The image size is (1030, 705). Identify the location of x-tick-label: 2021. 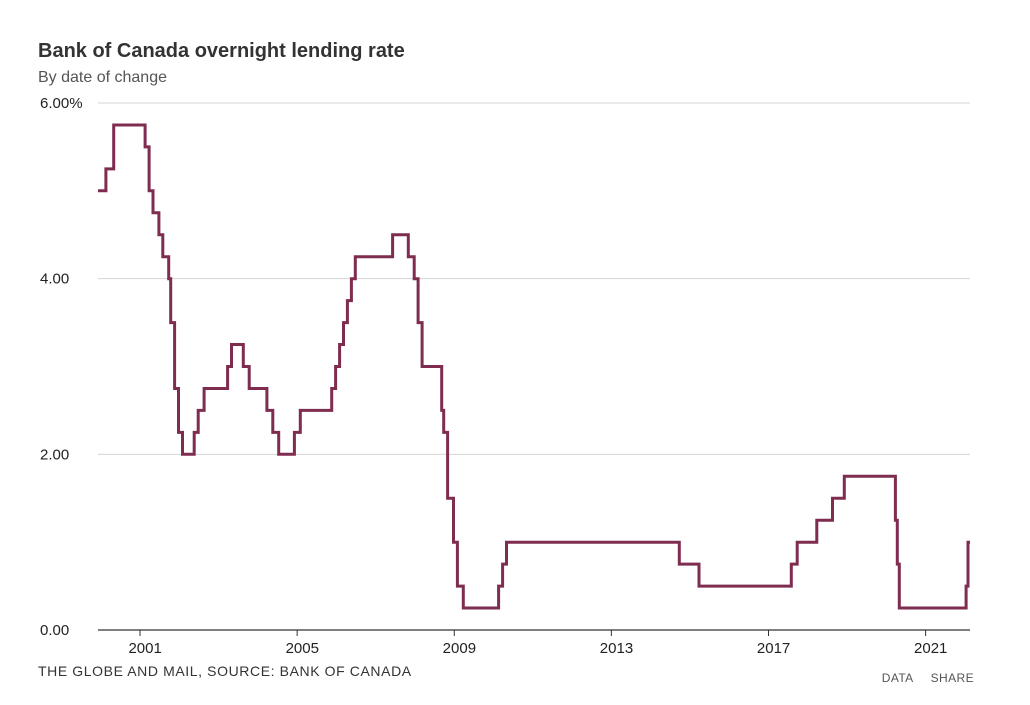
(930, 648).